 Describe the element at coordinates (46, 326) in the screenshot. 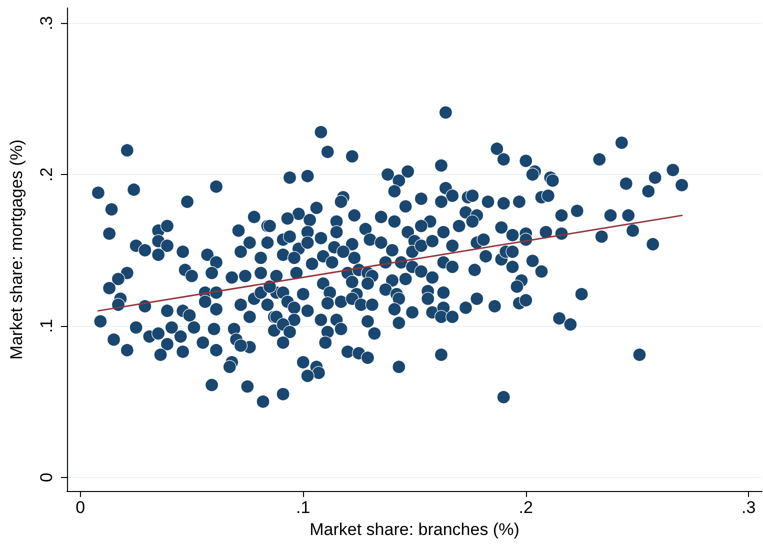

I see `y-tick-label: .1` at that location.